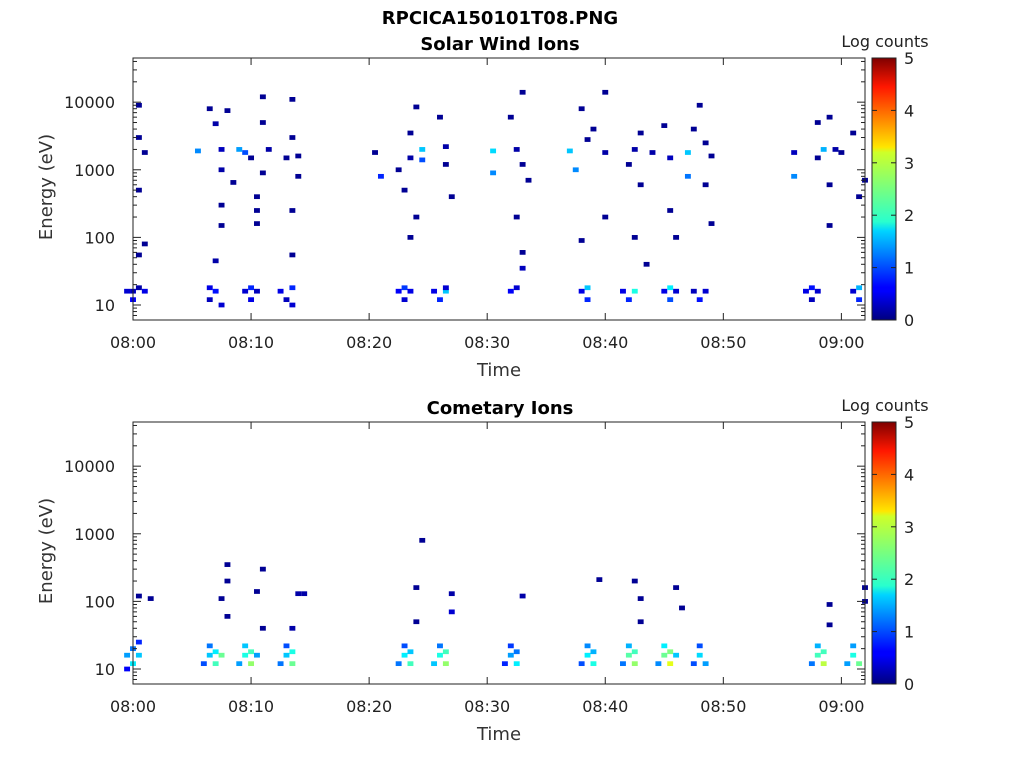  Describe the element at coordinates (909, 422) in the screenshot. I see `colorbar-tick-label: 5` at that location.